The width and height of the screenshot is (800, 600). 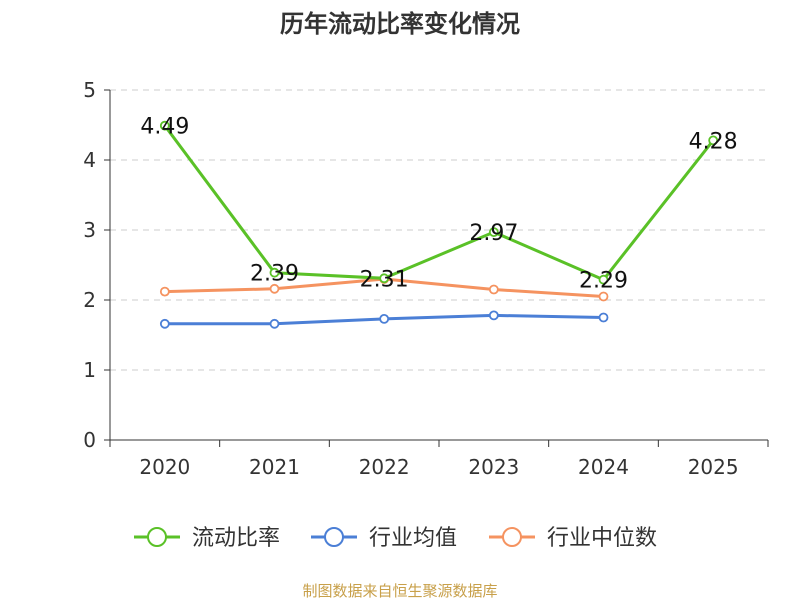 I want to click on data-label: 2.31, so click(x=384, y=279).